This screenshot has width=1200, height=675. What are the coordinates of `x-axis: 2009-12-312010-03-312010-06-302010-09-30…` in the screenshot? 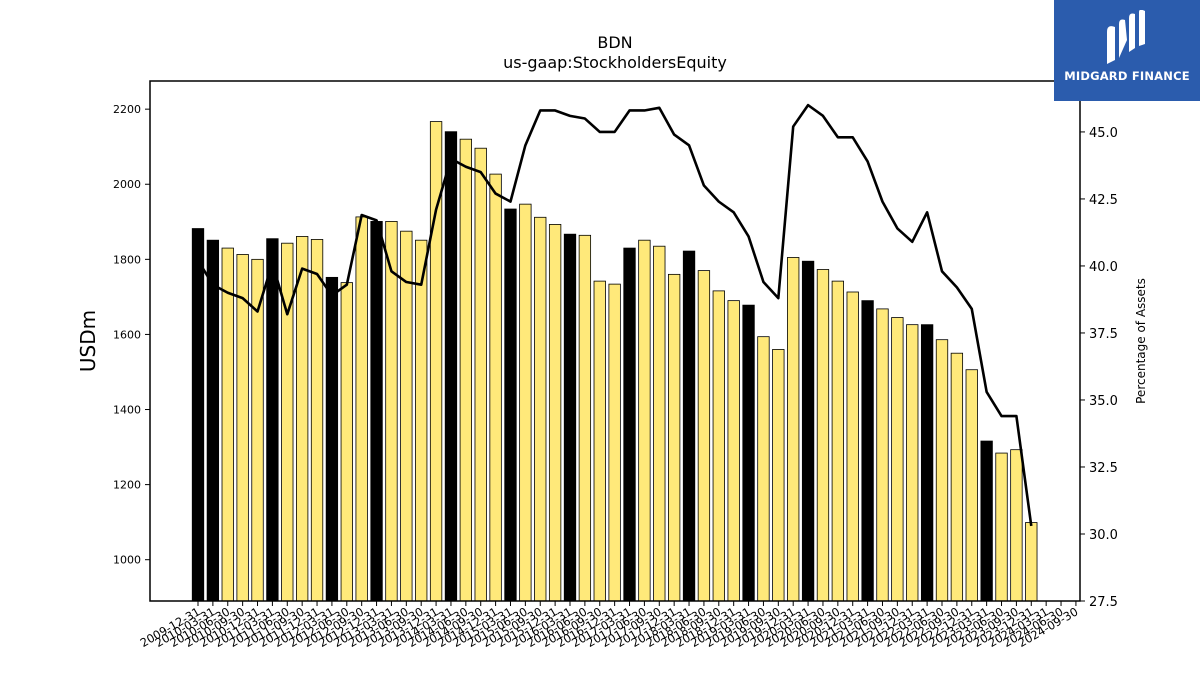 It's located at (609, 625).